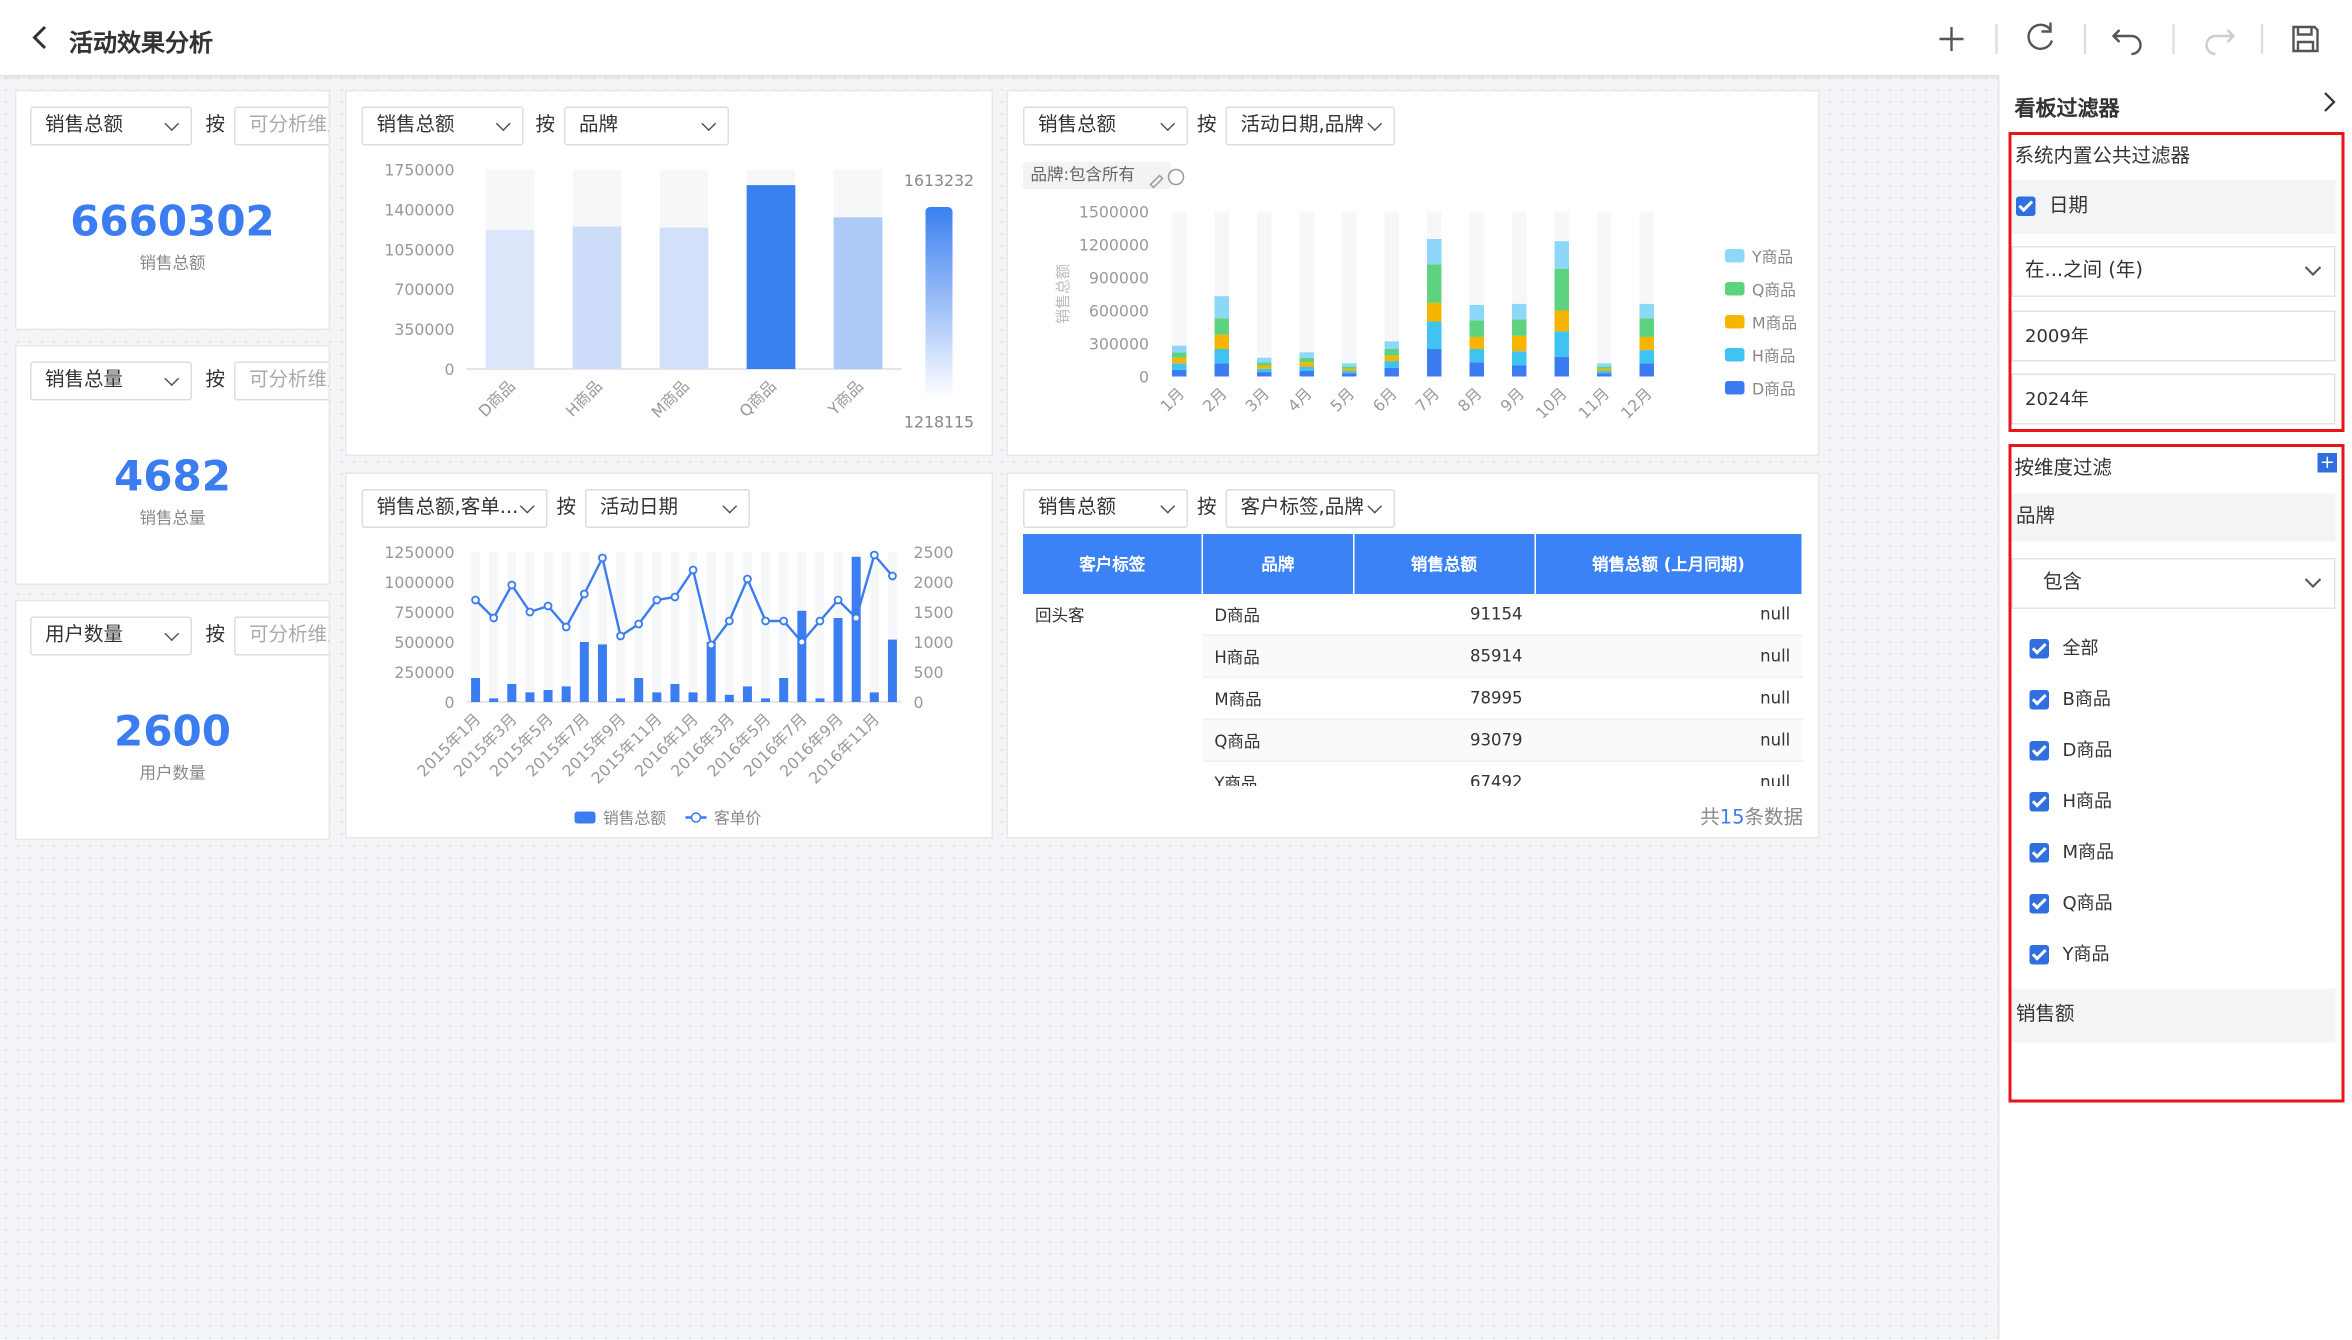 The width and height of the screenshot is (2352, 1340). What do you see at coordinates (2173, 271) in the screenshot?
I see `mode-select: 在...之间 (年)` at bounding box center [2173, 271].